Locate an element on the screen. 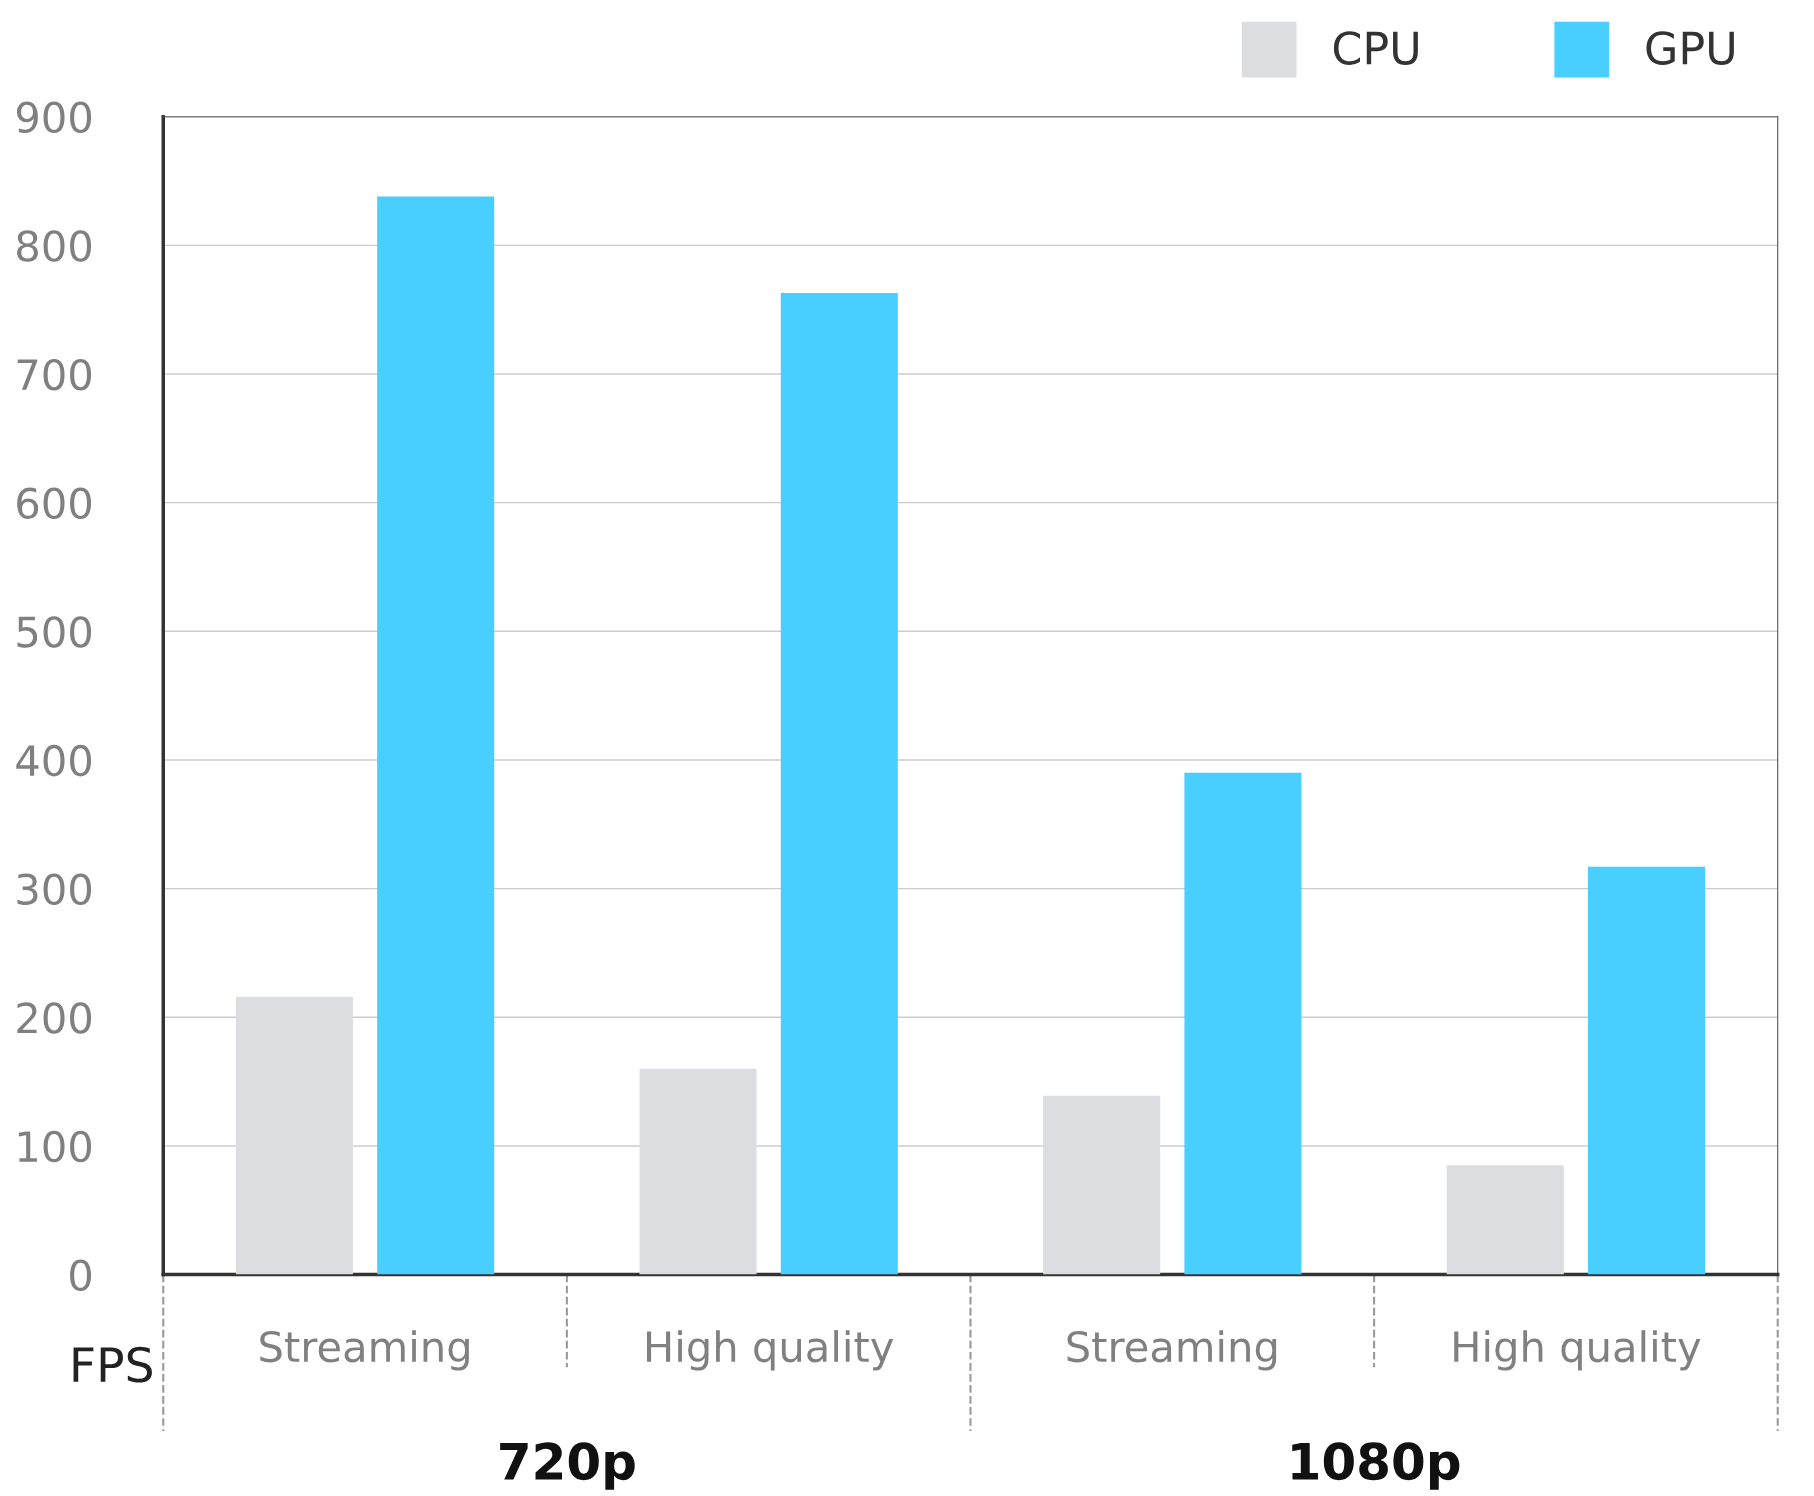  text: 1080p is located at coordinates (1376, 1466).